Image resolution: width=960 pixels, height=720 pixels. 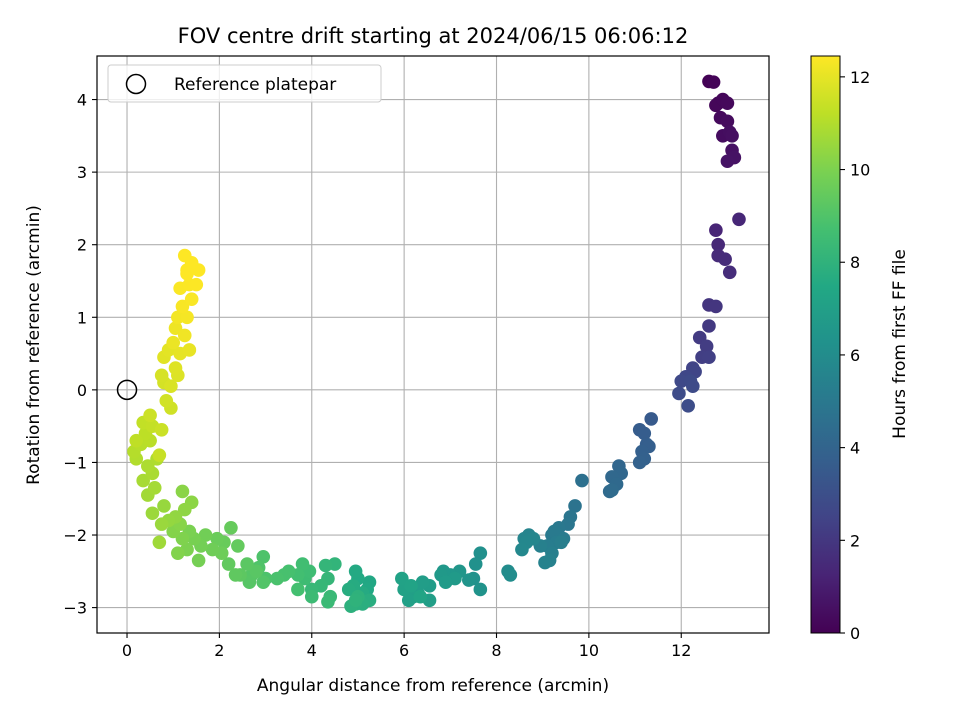 What do you see at coordinates (433, 686) in the screenshot?
I see `x-axis-label: Angular distance from reference (arcmin)` at bounding box center [433, 686].